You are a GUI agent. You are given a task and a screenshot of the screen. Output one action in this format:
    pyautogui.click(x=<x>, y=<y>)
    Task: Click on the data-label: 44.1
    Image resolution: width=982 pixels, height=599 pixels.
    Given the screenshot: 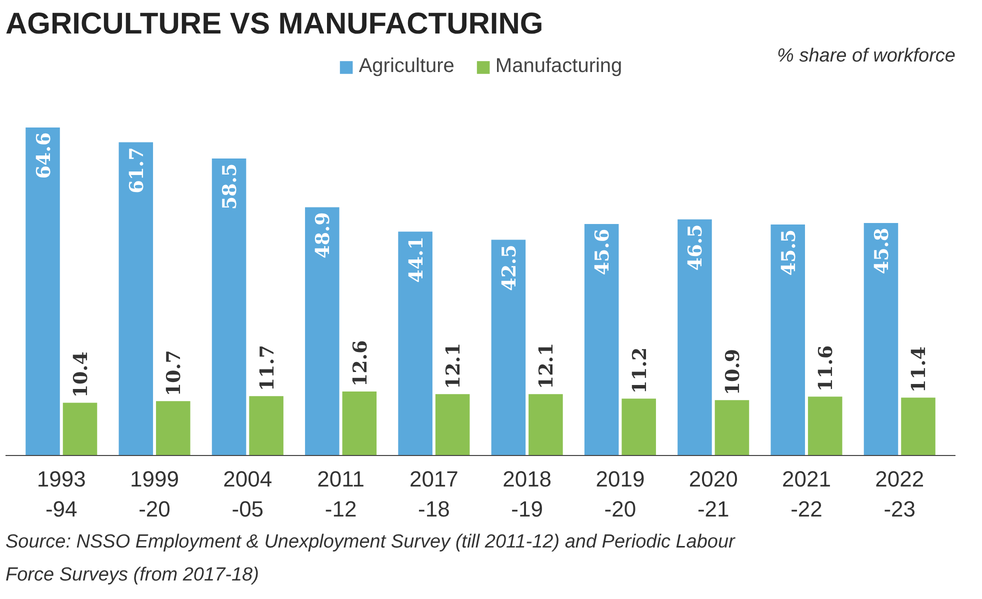 What is the action you would take?
    pyautogui.click(x=416, y=259)
    